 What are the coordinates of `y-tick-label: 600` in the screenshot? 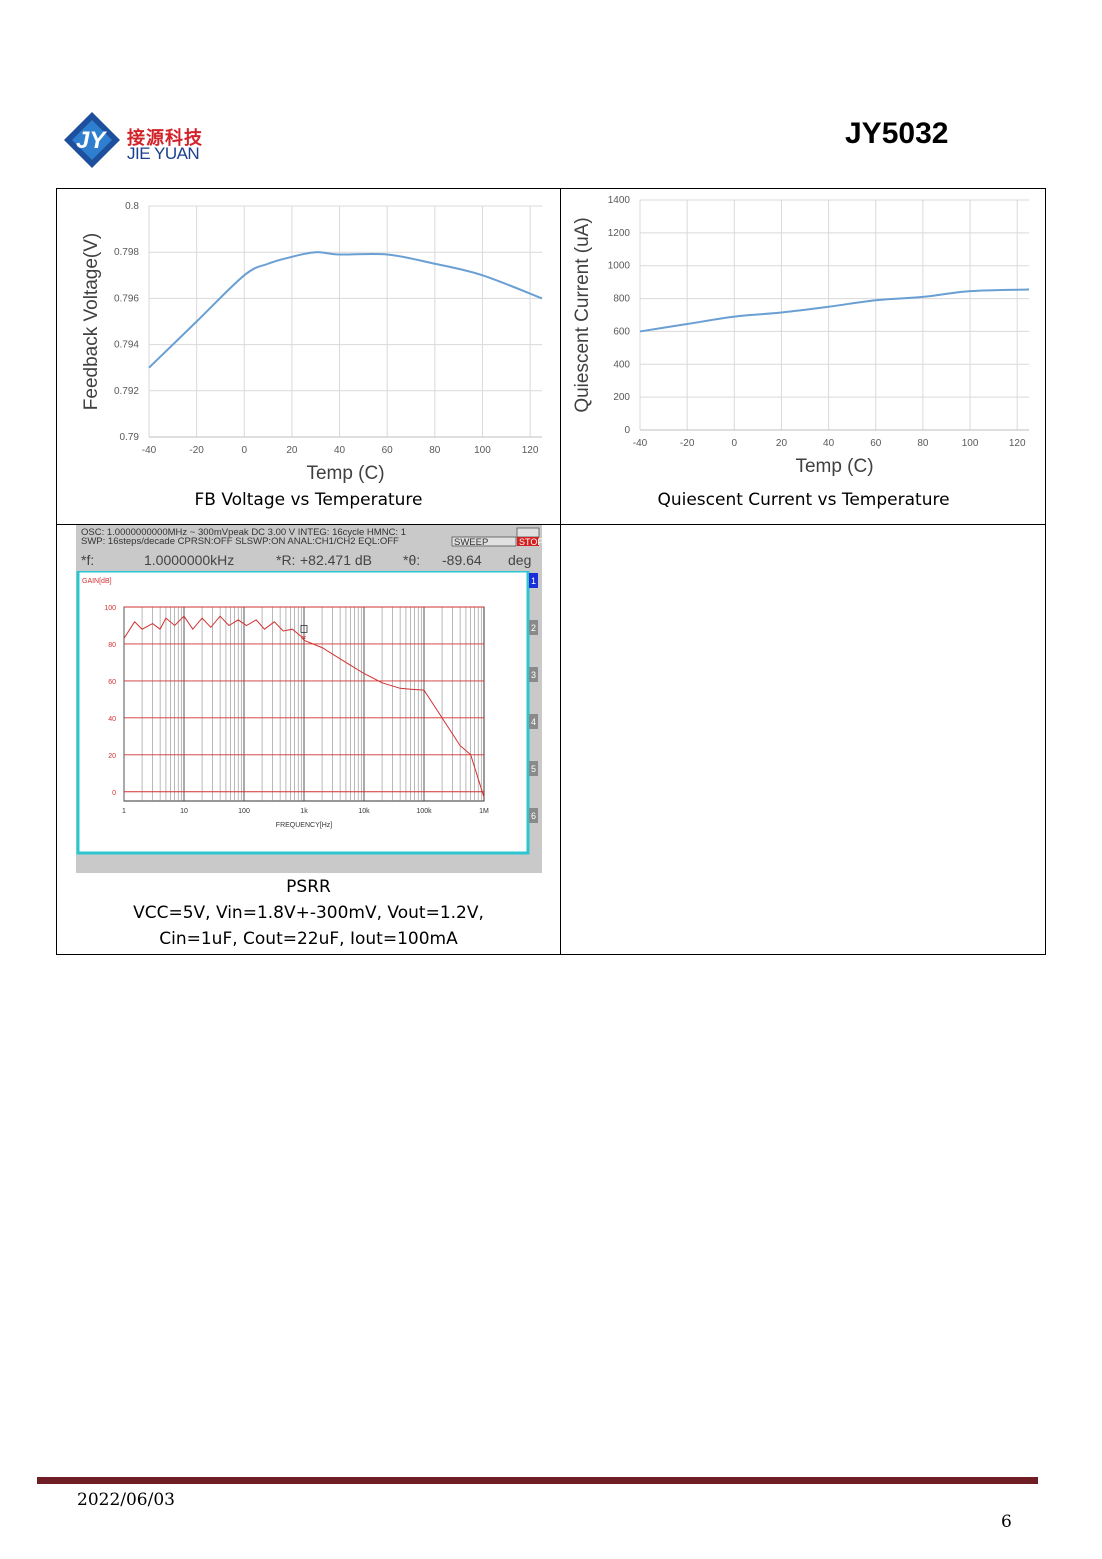 It's located at (621, 331).